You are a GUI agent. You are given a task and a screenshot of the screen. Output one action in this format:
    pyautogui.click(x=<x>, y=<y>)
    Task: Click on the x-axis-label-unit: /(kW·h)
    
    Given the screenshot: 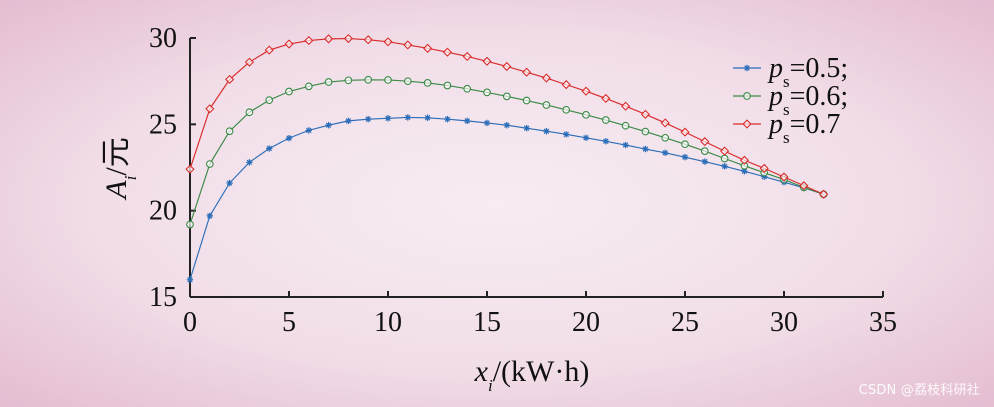 What is the action you would take?
    pyautogui.click(x=541, y=371)
    